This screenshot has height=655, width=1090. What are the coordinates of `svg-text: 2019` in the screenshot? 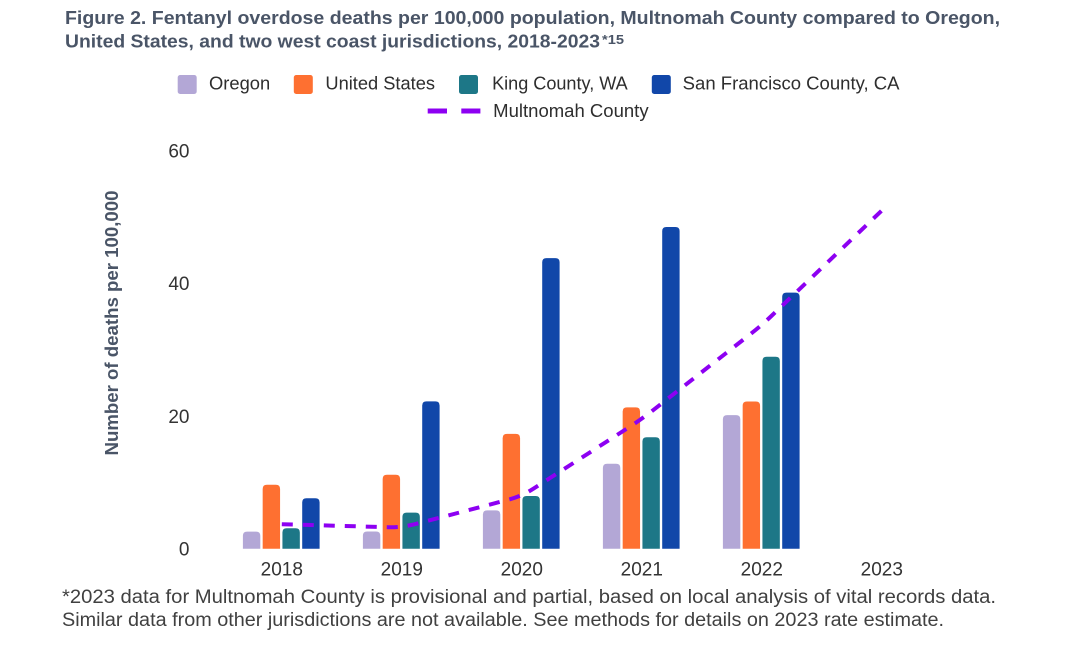 It's located at (402, 570).